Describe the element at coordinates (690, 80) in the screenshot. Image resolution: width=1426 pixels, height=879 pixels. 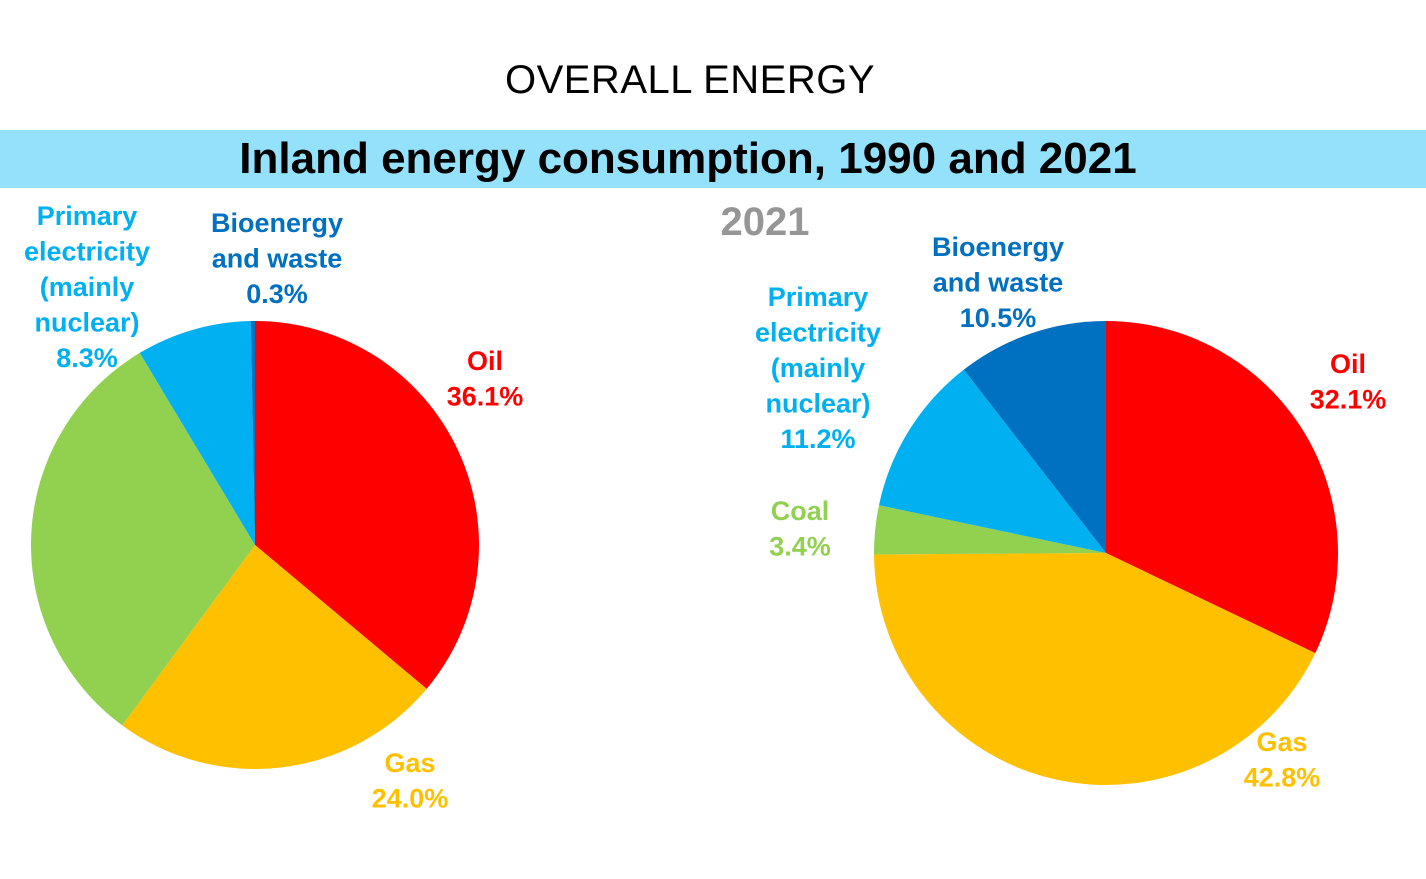
I see `page-title: OVERALL ENERGY` at that location.